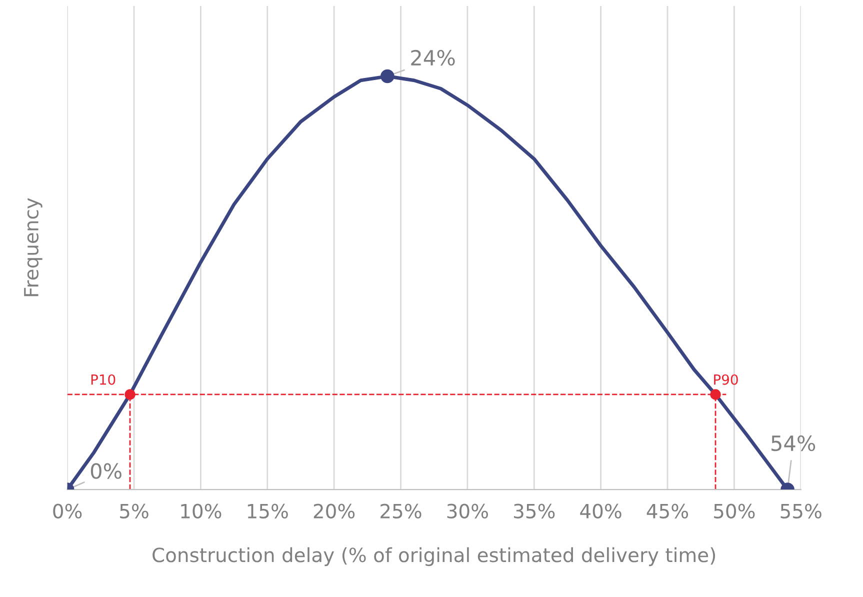  I want to click on x-tick-label: 35%, so click(534, 511).